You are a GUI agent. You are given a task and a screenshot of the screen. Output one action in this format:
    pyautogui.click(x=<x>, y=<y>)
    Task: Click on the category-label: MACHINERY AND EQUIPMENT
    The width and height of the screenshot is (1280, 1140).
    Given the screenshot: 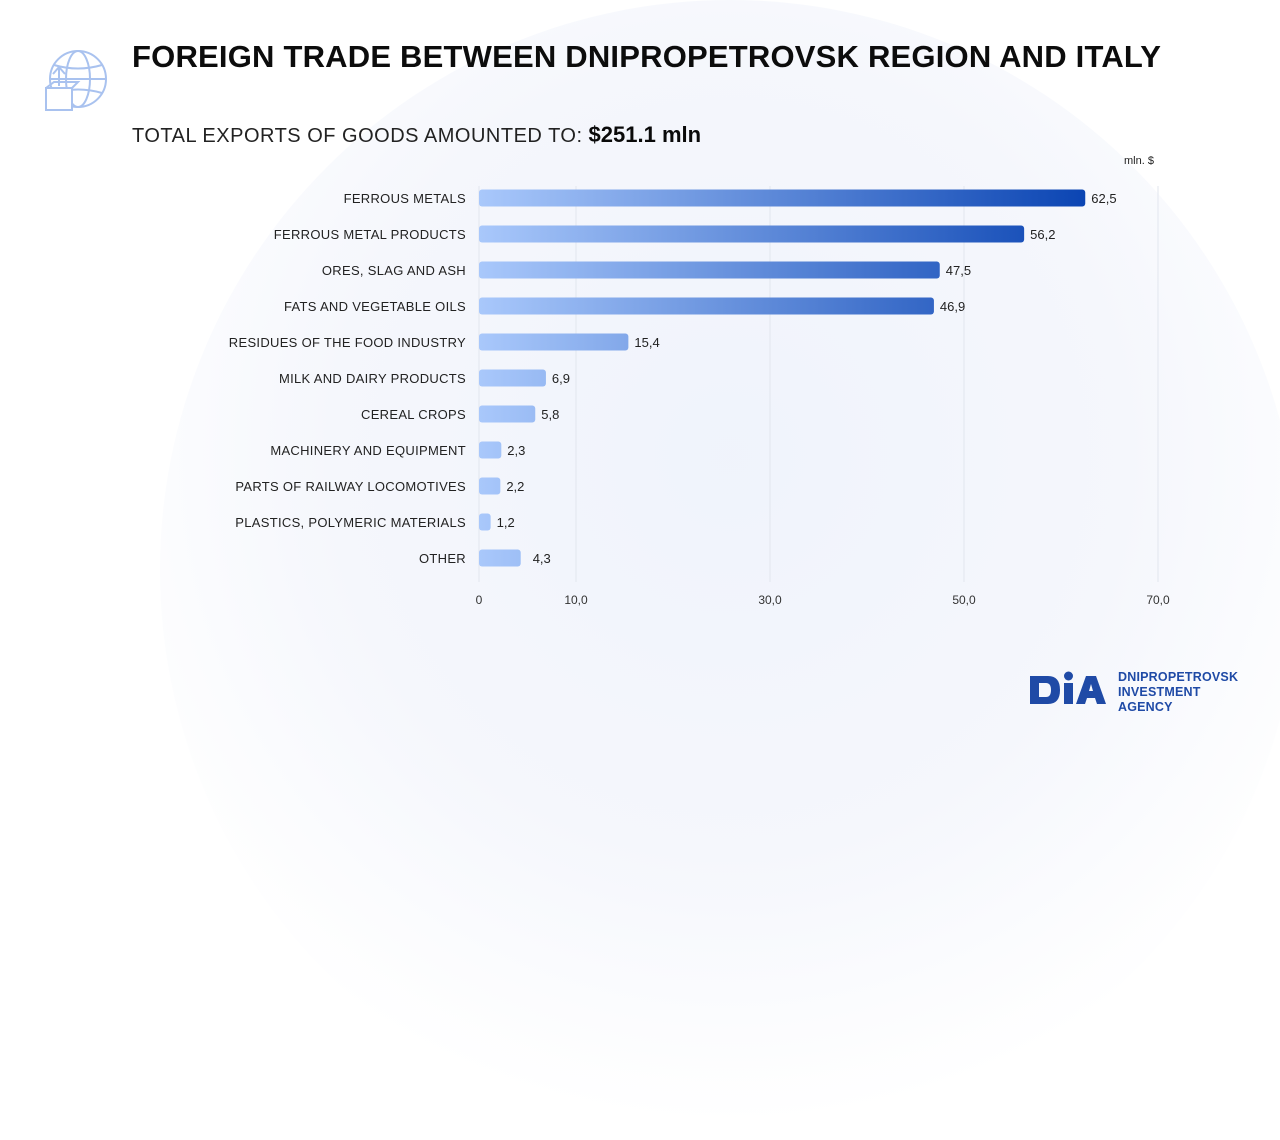 What is the action you would take?
    pyautogui.click(x=368, y=450)
    